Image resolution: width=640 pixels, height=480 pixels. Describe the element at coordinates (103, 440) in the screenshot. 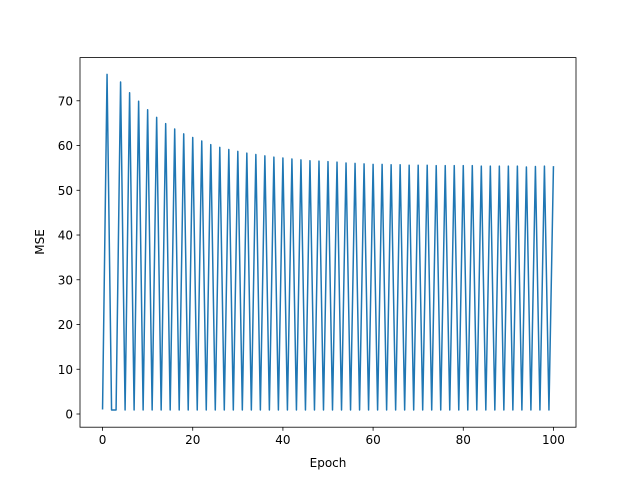

I see `x-tick-label: 0` at that location.